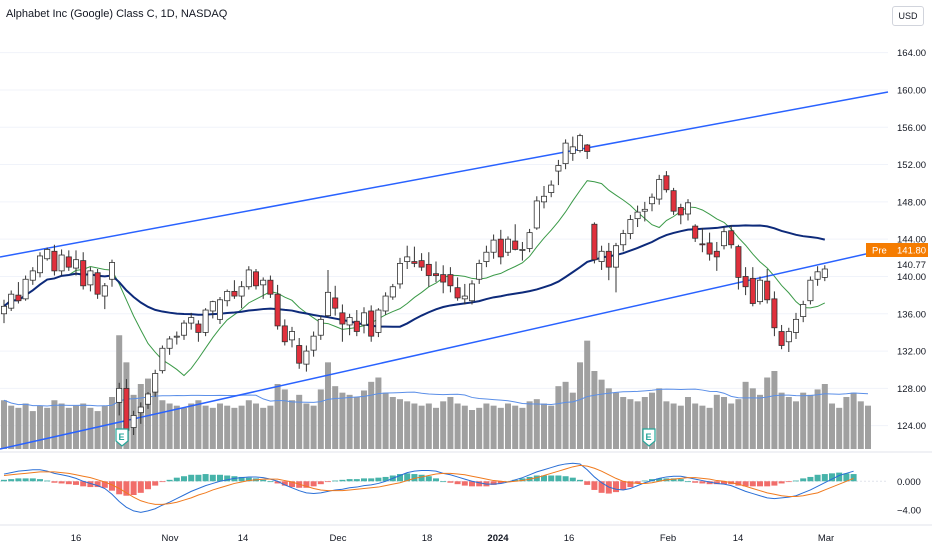  What do you see at coordinates (911, 277) in the screenshot?
I see `price-tick-label: 140.00` at bounding box center [911, 277].